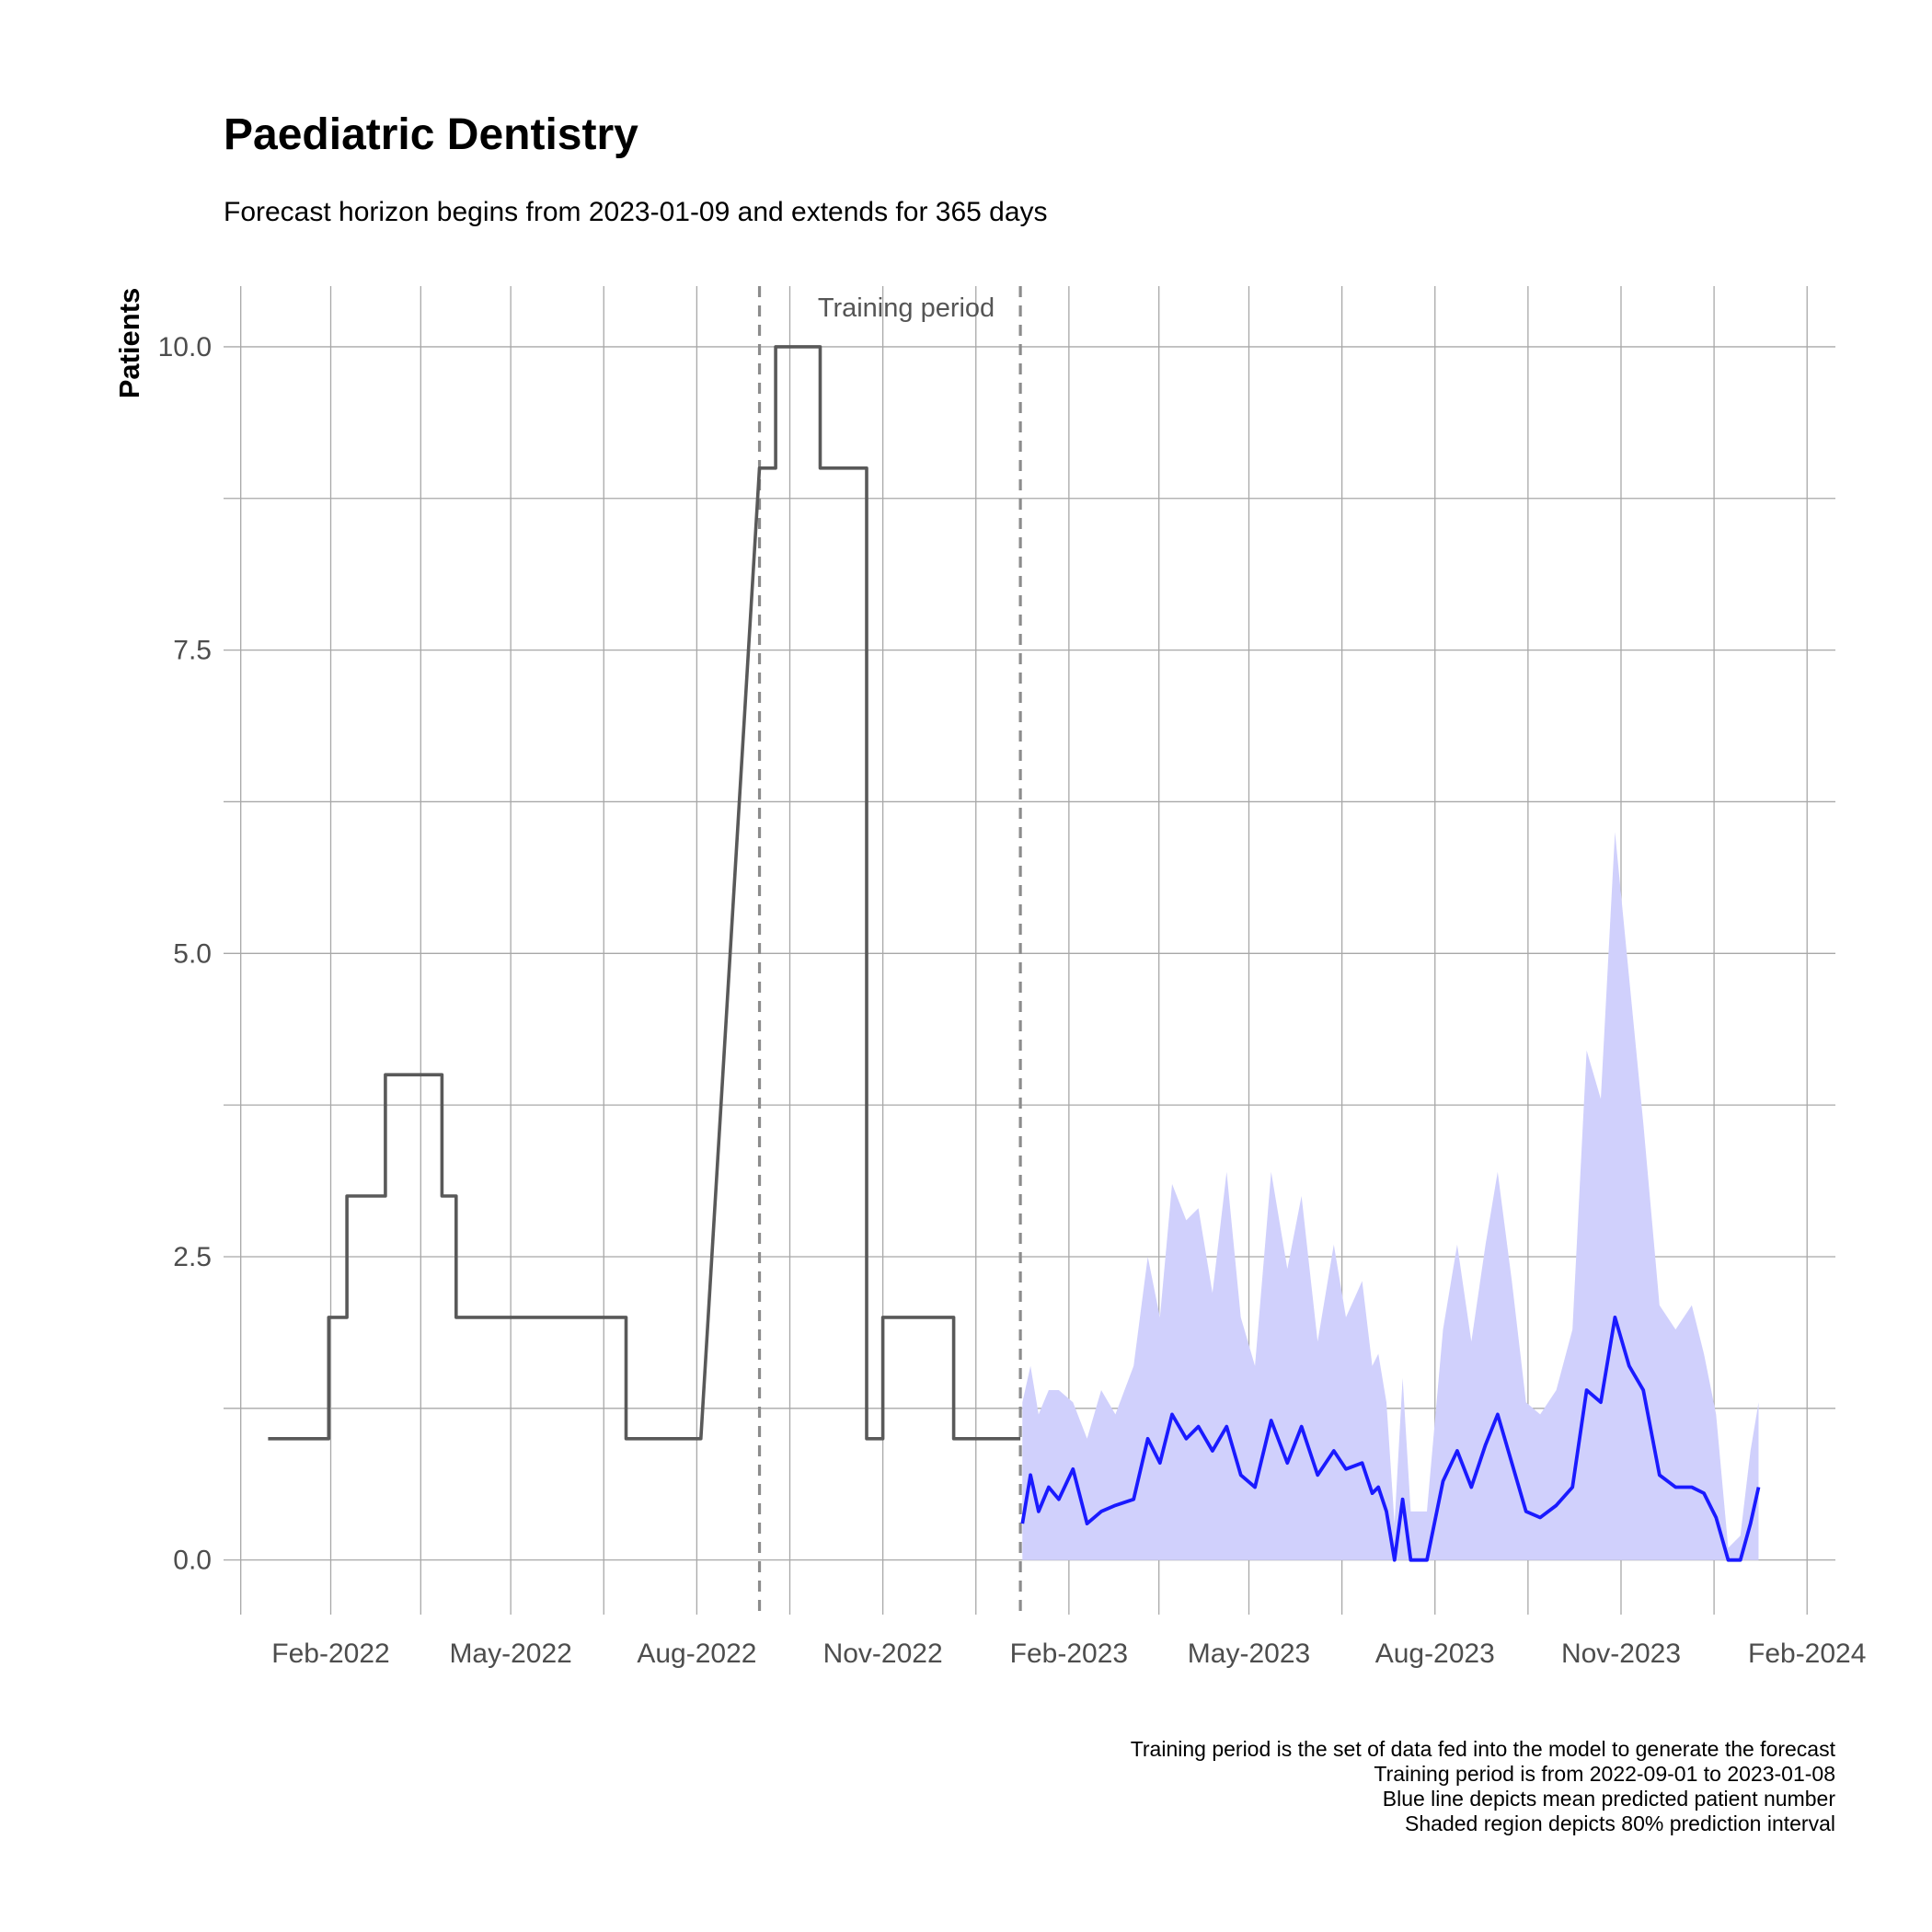  I want to click on chart-title: Paediatric Dentistry, so click(431, 134).